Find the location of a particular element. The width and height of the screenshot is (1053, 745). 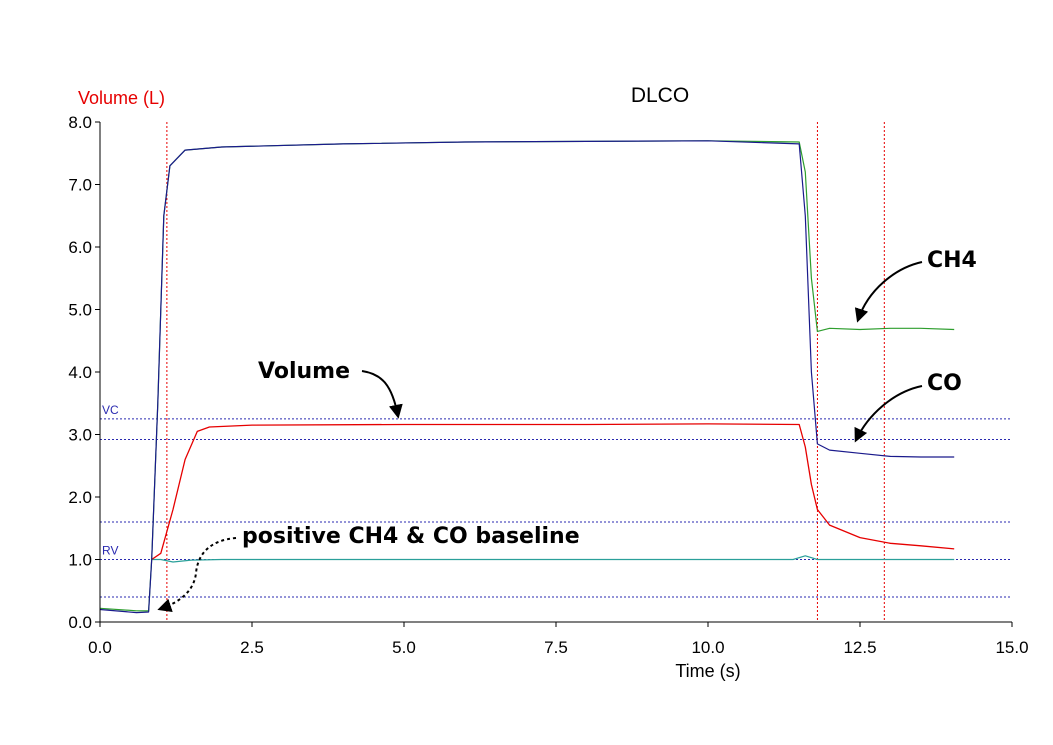

chart-title: DLCO is located at coordinates (660, 95).